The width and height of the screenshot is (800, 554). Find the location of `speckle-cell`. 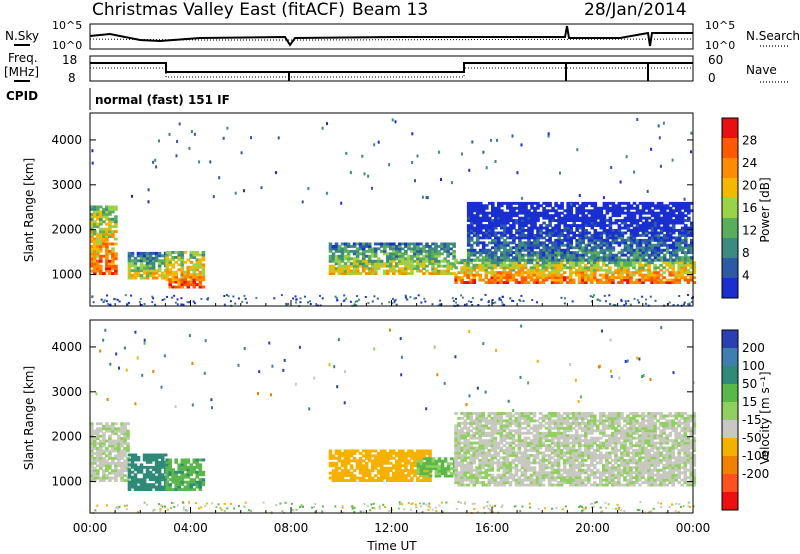

speckle-cell is located at coordinates (571, 204).